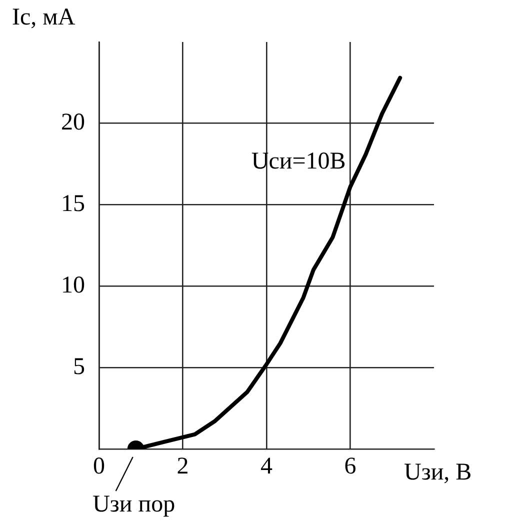 The height and width of the screenshot is (530, 518). Describe the element at coordinates (266, 467) in the screenshot. I see `x-tick-label: 4` at that location.